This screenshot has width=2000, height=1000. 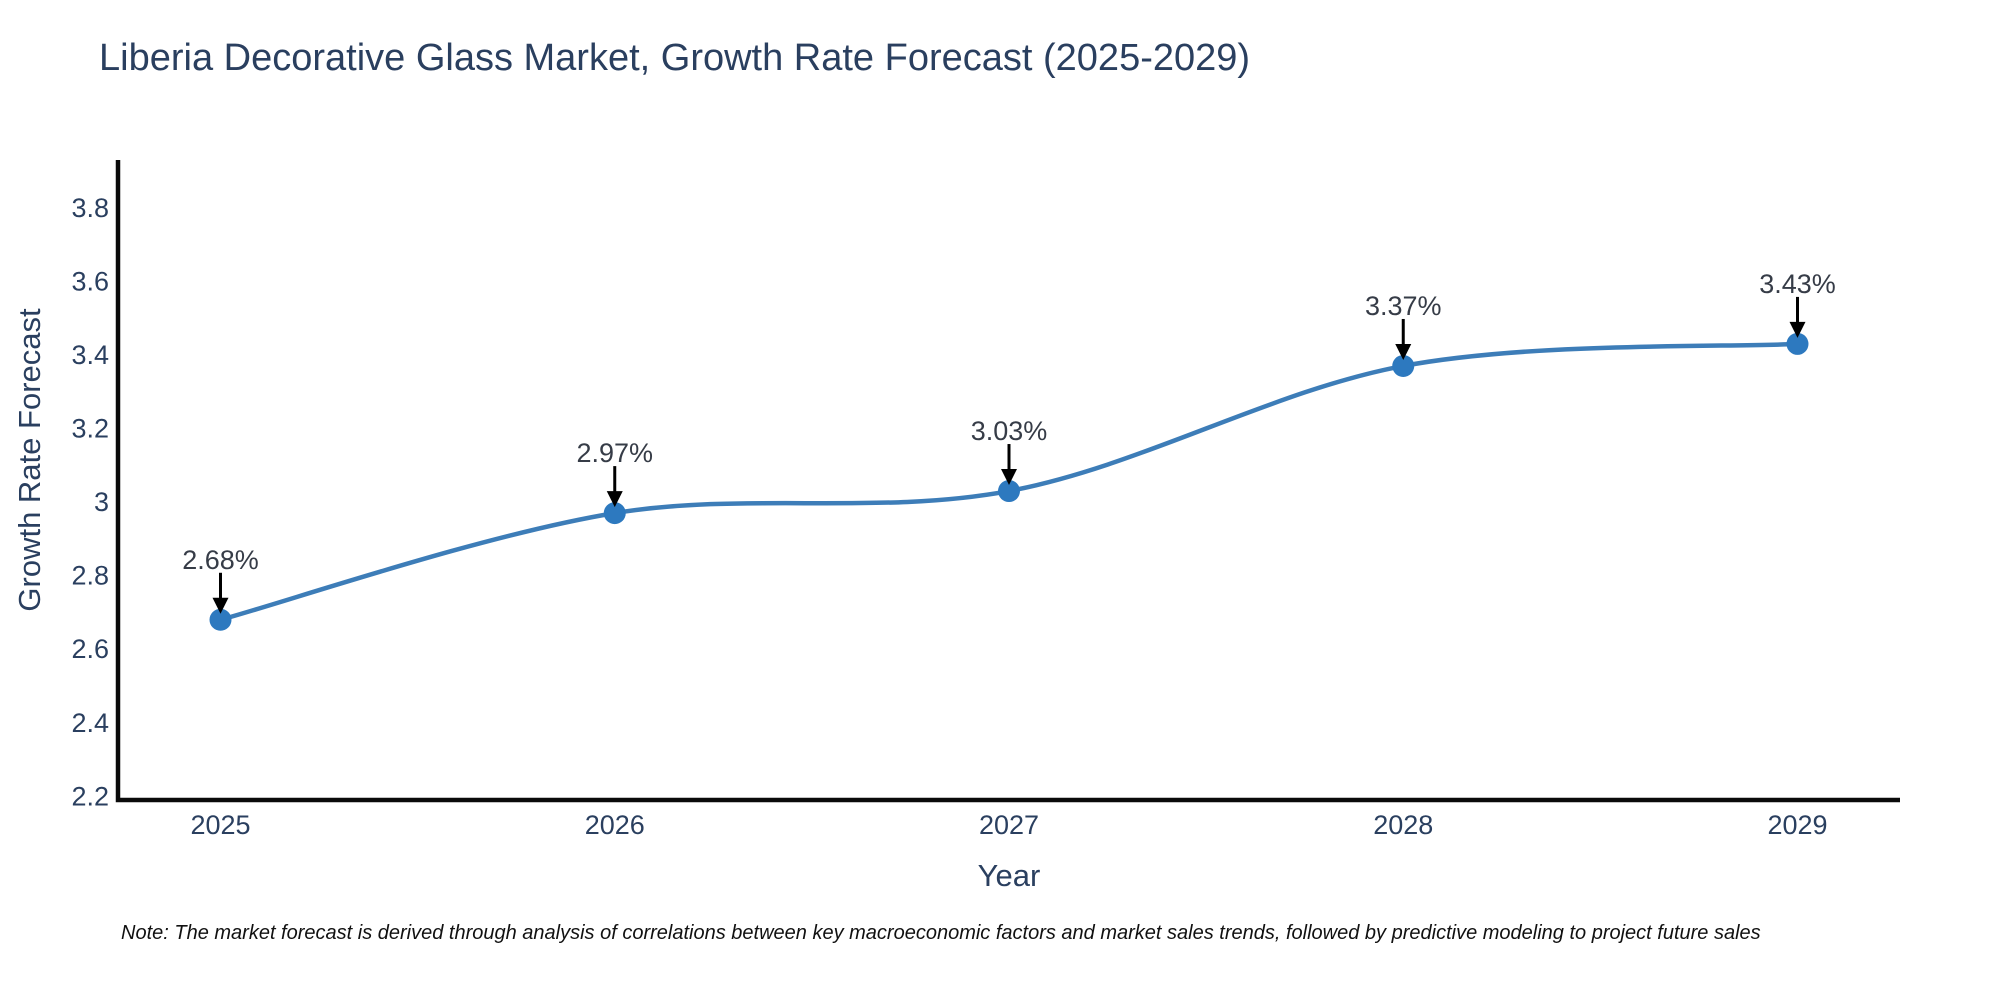 What do you see at coordinates (101, 502) in the screenshot?
I see `y-tick-label: 3` at bounding box center [101, 502].